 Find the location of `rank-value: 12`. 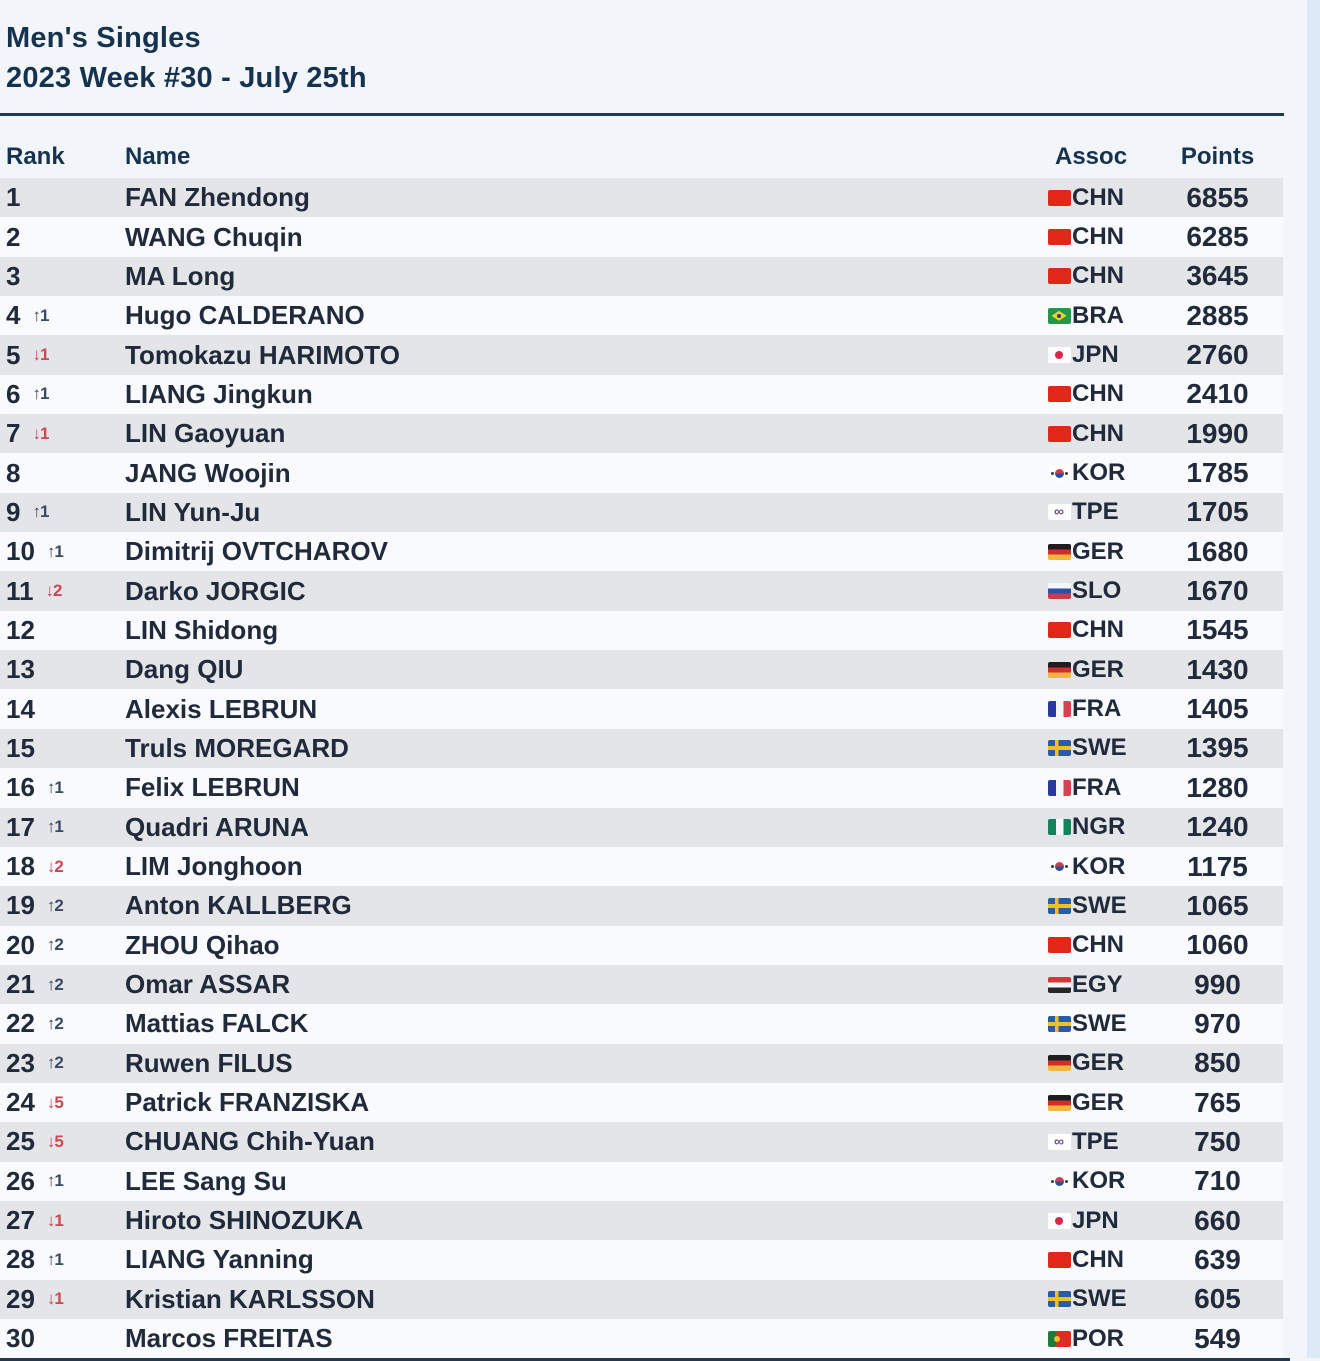

rank-value: 12 is located at coordinates (20, 629).